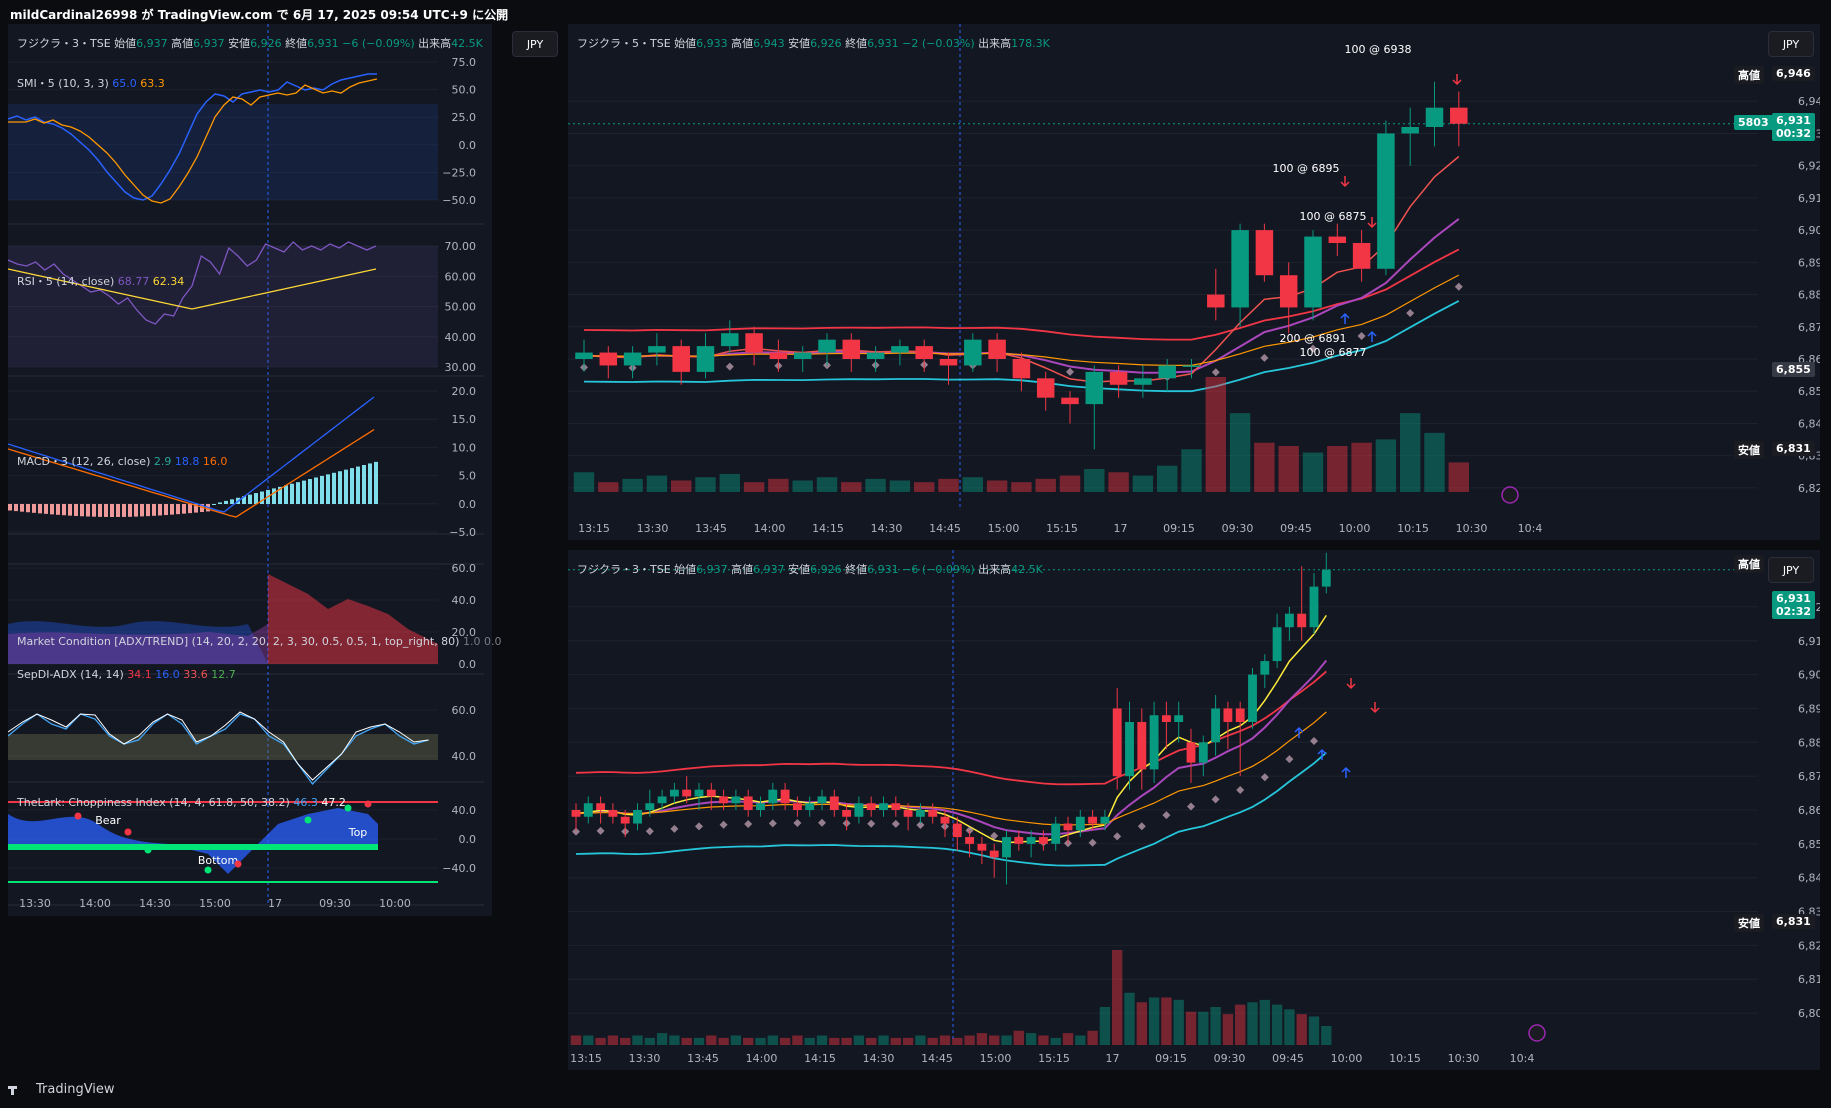 The height and width of the screenshot is (1108, 1831). Describe the element at coordinates (464, 391) in the screenshot. I see `macd-tick: 20.0` at that location.